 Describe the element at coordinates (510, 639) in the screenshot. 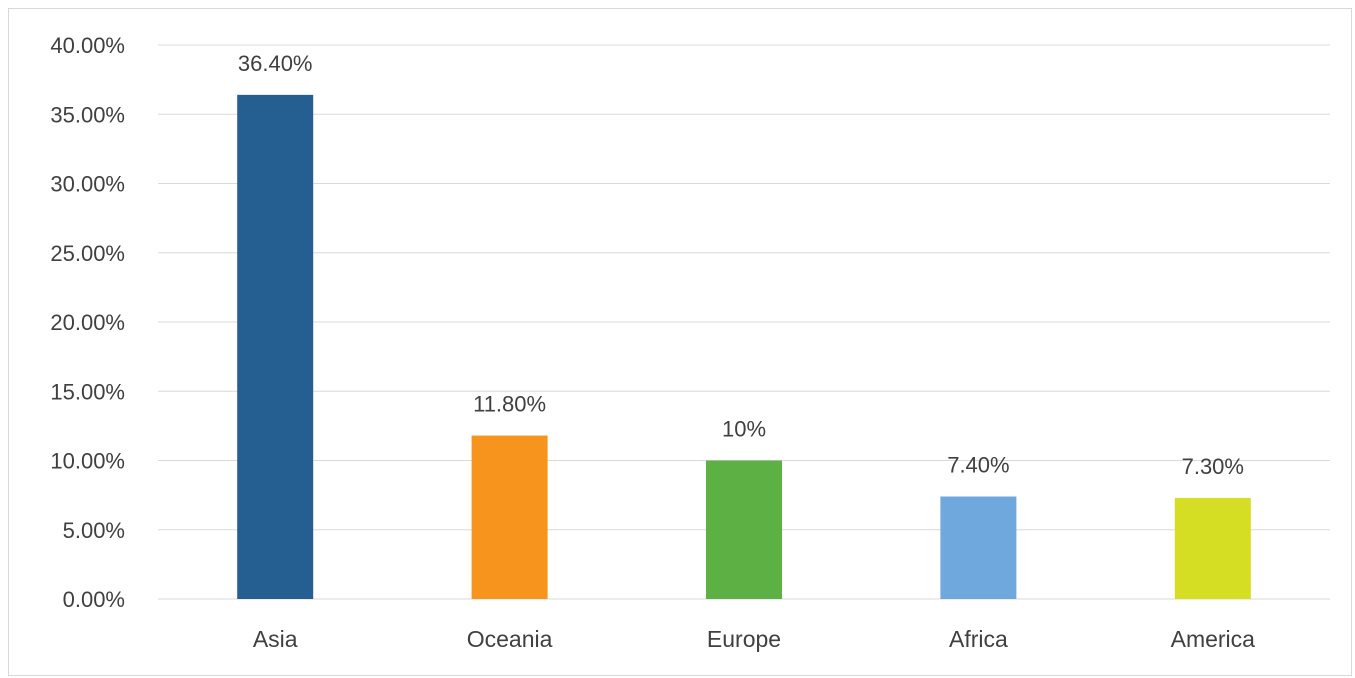

I see `x-category-label: Oceania` at that location.